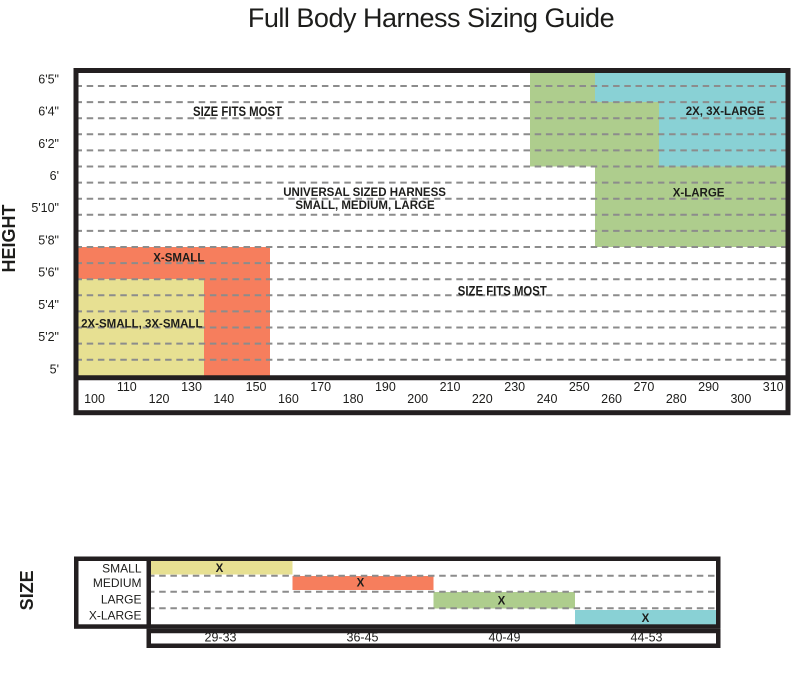 The height and width of the screenshot is (687, 800). I want to click on svg-text: 5'8", so click(48, 241).